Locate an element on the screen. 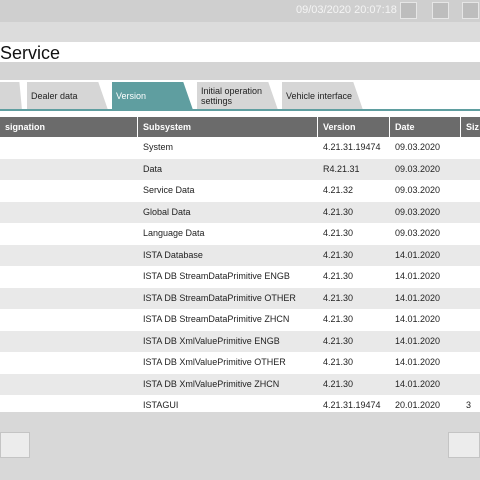 The width and height of the screenshot is (480, 480). toolbar is located at coordinates (240, 32).